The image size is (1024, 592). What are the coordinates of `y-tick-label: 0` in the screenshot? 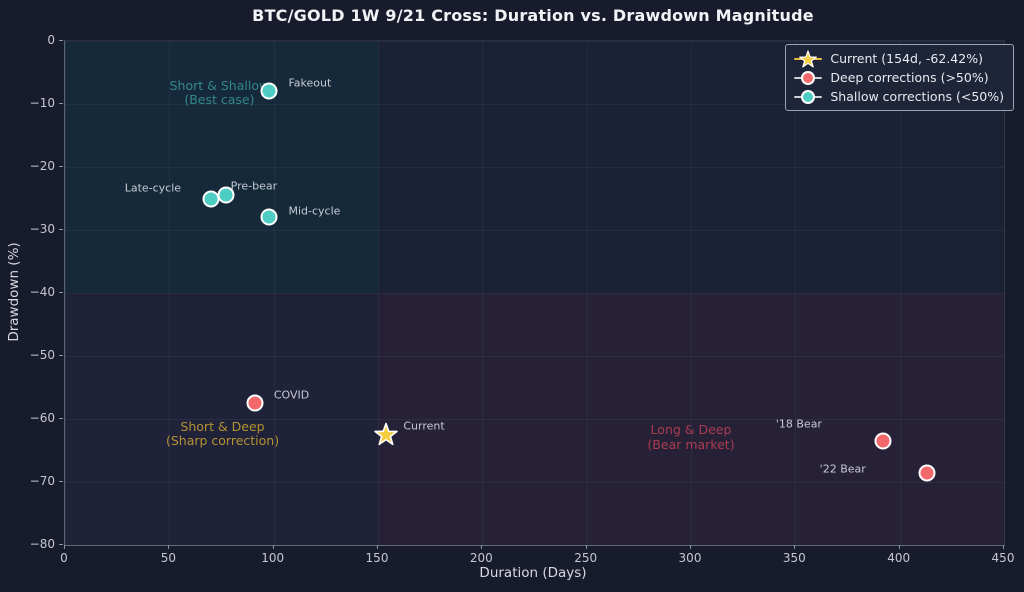 It's located at (51, 40).